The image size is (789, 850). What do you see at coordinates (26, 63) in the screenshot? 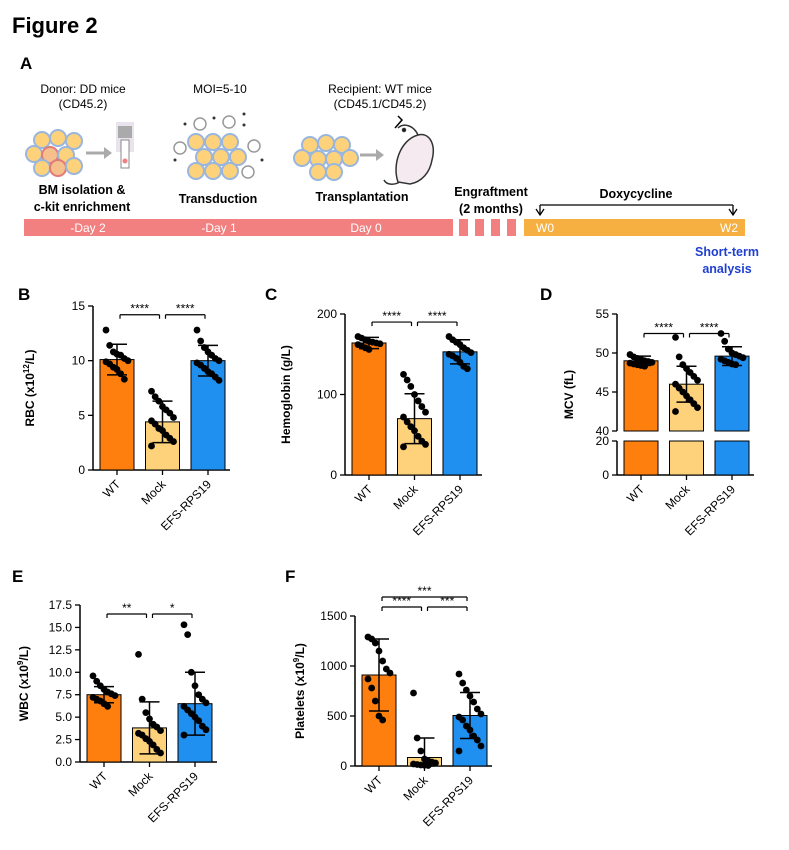
I see `panel-a-label: A` at bounding box center [26, 63].